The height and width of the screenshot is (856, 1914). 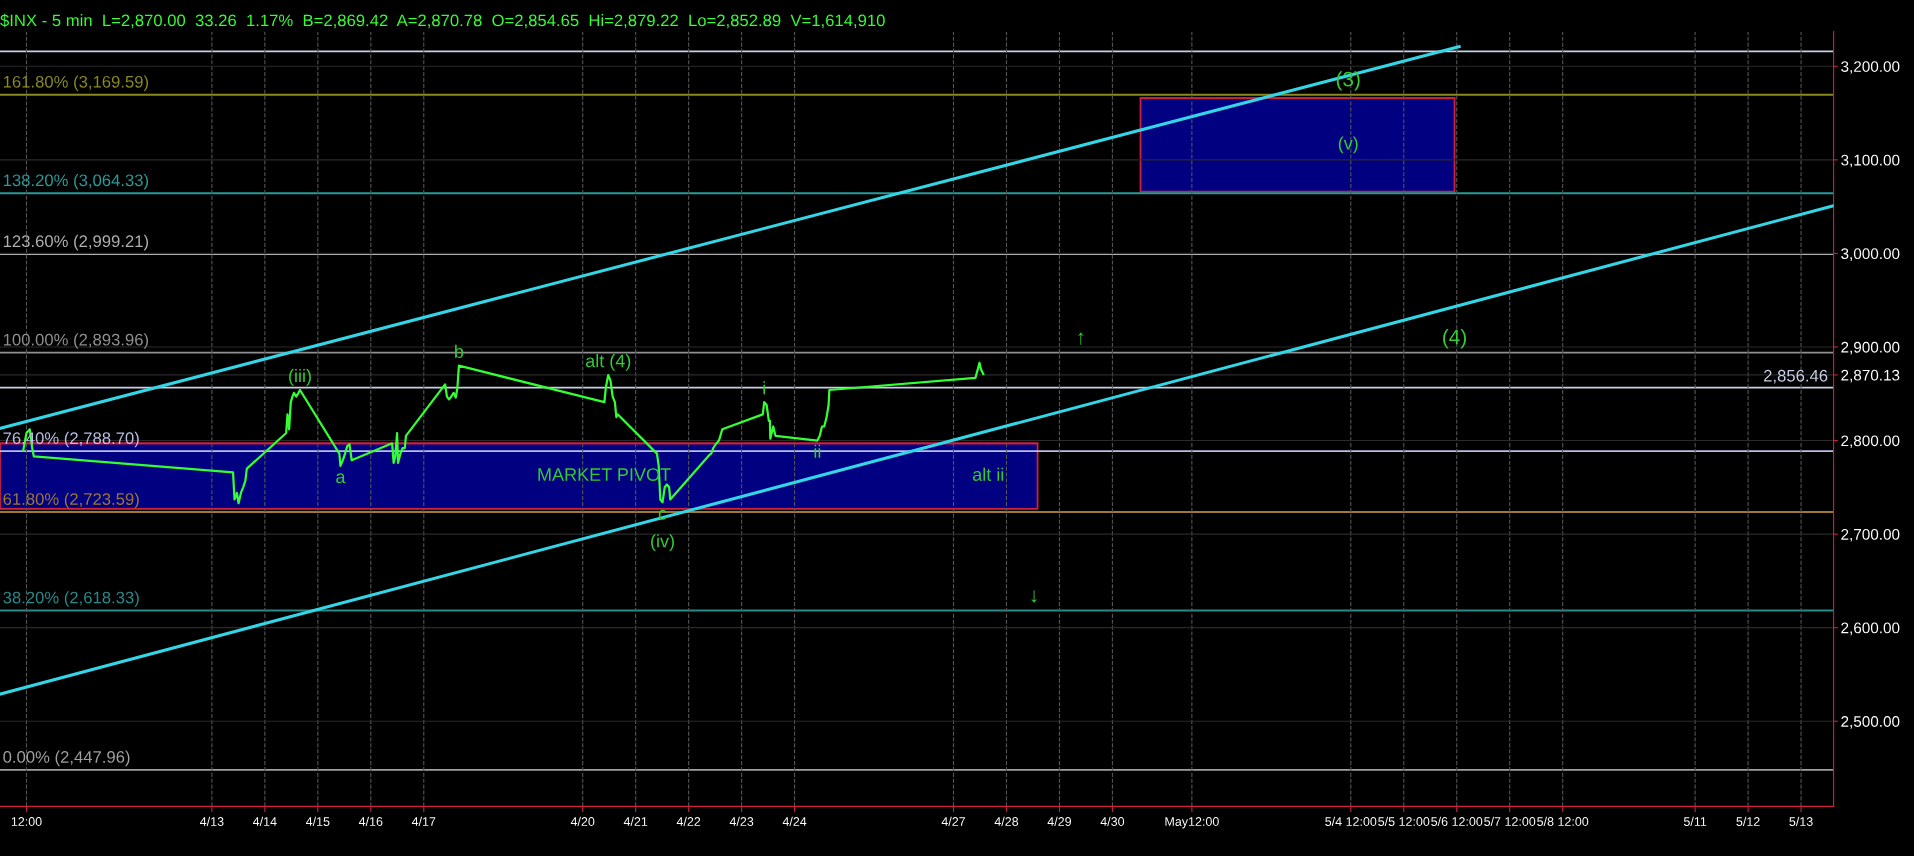 I want to click on annotation: (iii), so click(x=300, y=377).